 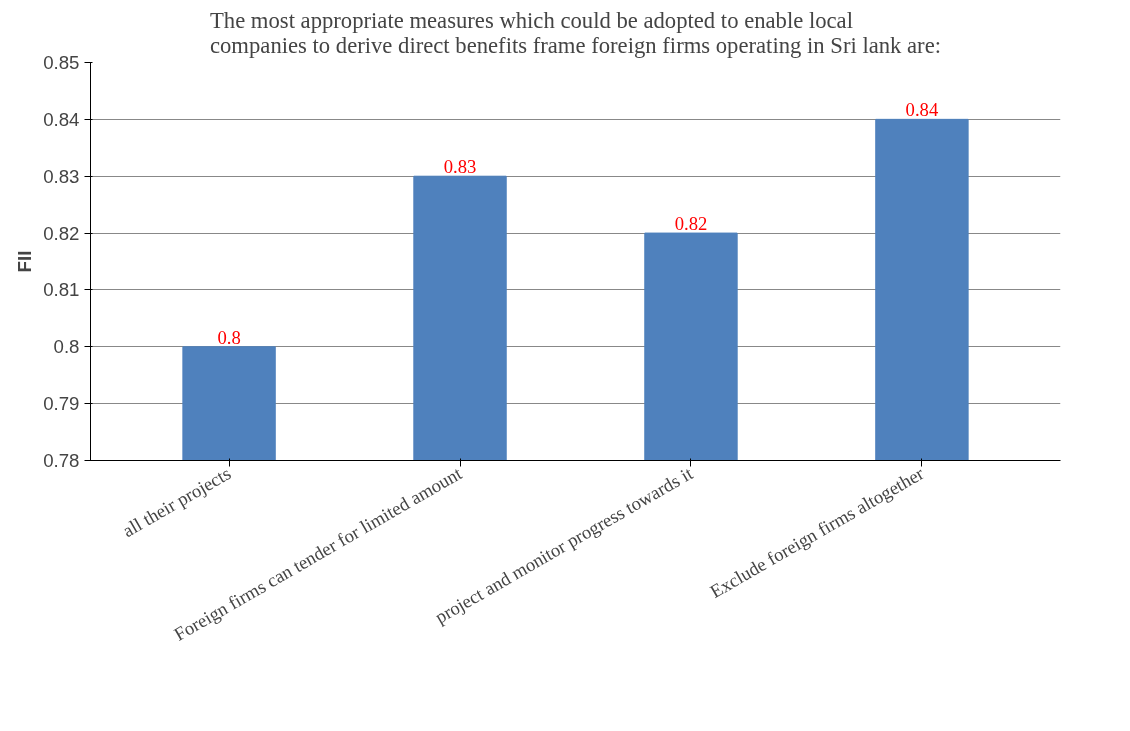 What do you see at coordinates (575, 32) in the screenshot?
I see `chart-title: The most appropriate measures which could be adopted to enable local companies to derive direct benefits frame foreign firms operating in Sri lank are:` at bounding box center [575, 32].